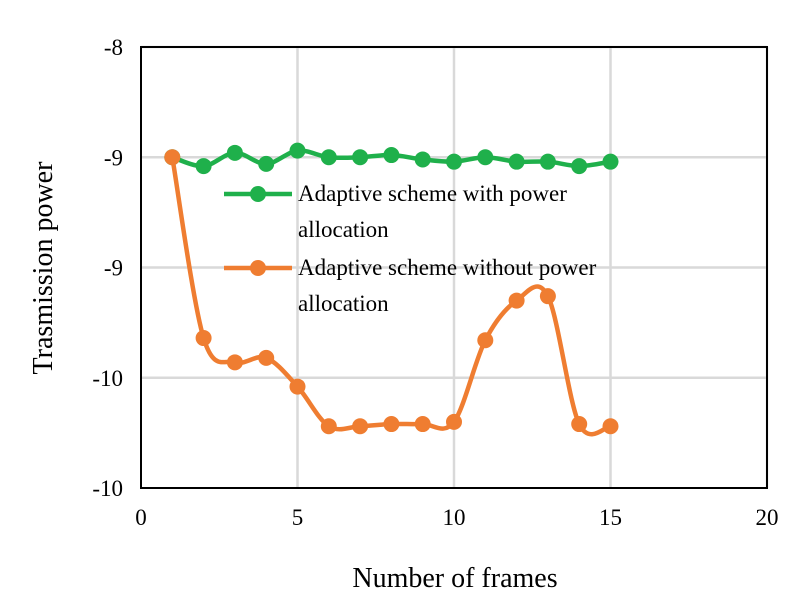  What do you see at coordinates (113, 47) in the screenshot?
I see `y-tick-label: -8` at bounding box center [113, 47].